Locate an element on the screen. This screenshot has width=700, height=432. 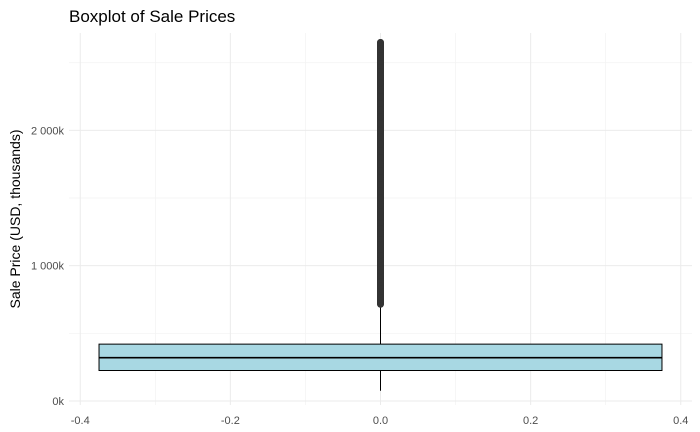
y-axis-ticks: 0k 1 000k 2 000k is located at coordinates (48, 266).